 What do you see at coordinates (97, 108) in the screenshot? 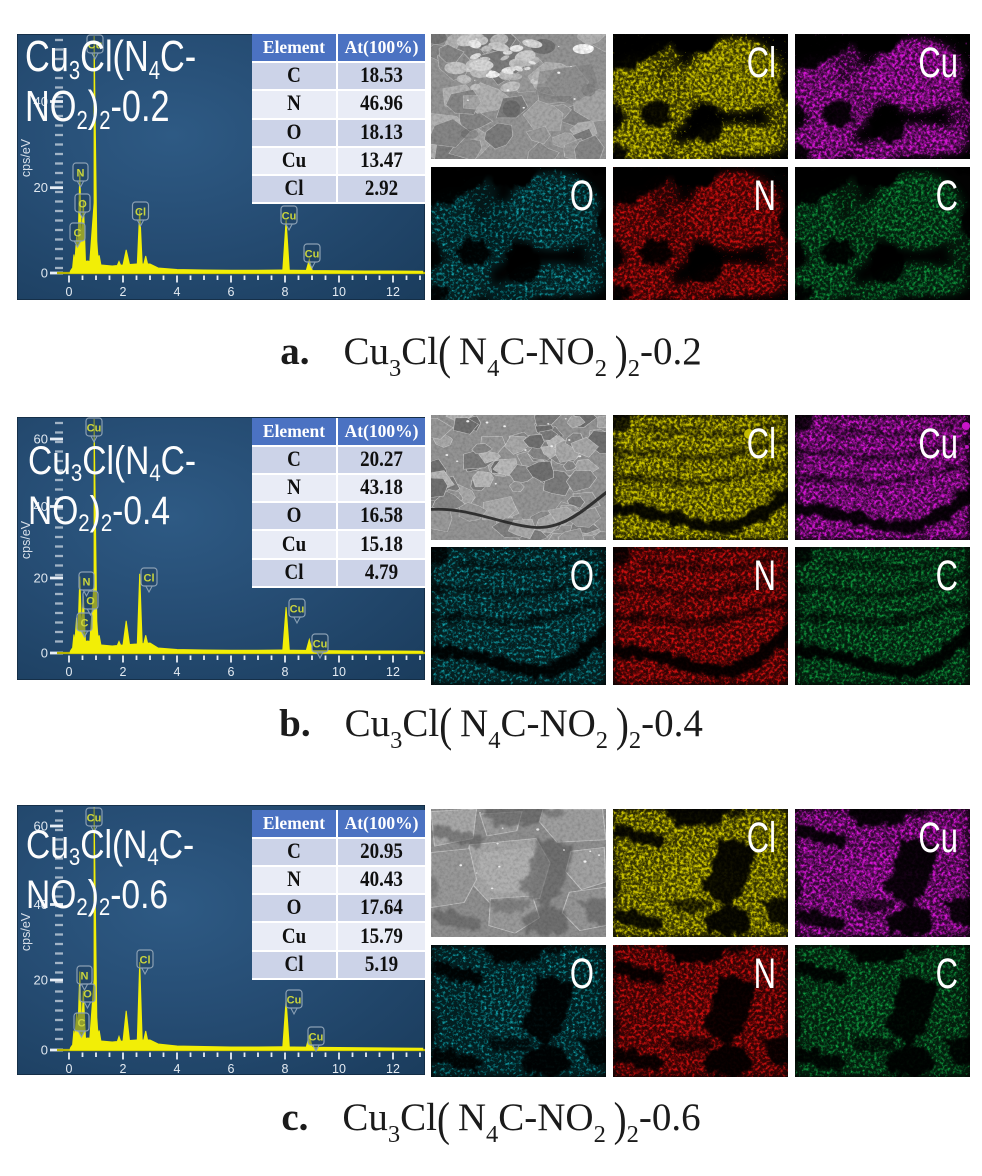
I see `svg-text: NO2)2-0.2` at bounding box center [97, 108].